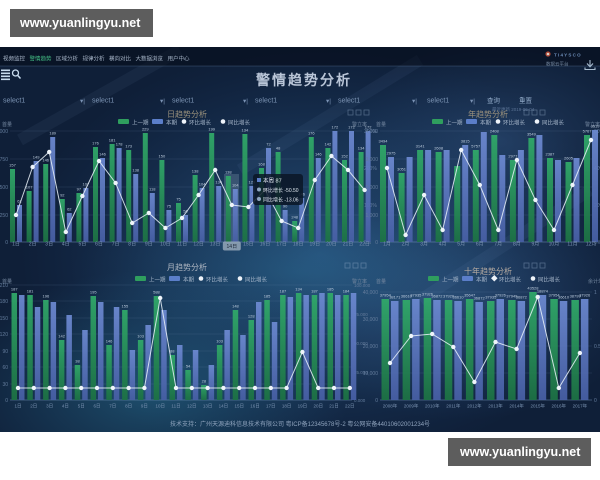 This screenshot has height=480, width=600. I want to click on svg-text: 2013年, so click(495, 406).